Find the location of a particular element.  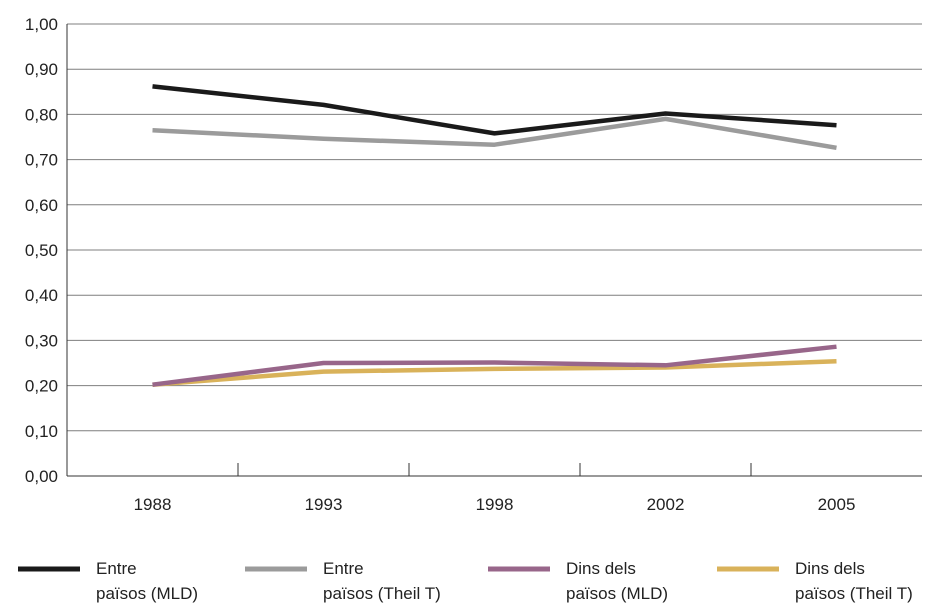

x-tick-label: 1998 is located at coordinates (495, 504).